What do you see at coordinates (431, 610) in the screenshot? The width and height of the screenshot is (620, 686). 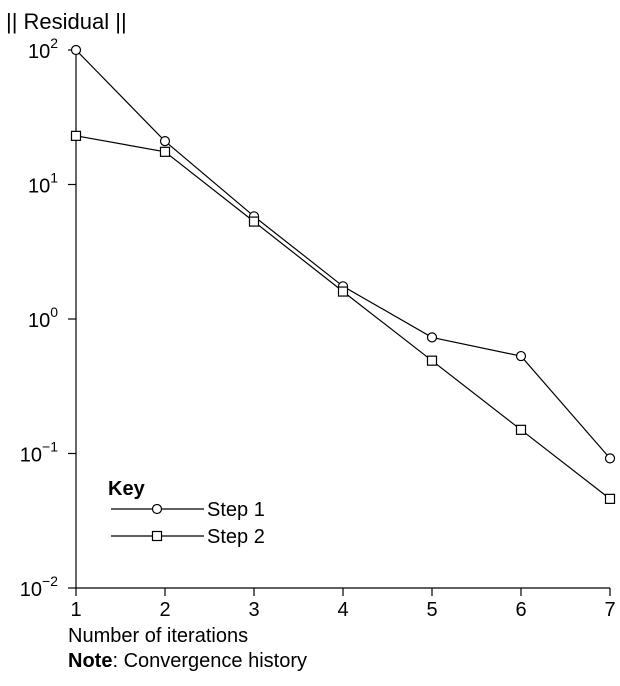 I see `x-tick-label: 5` at bounding box center [431, 610].